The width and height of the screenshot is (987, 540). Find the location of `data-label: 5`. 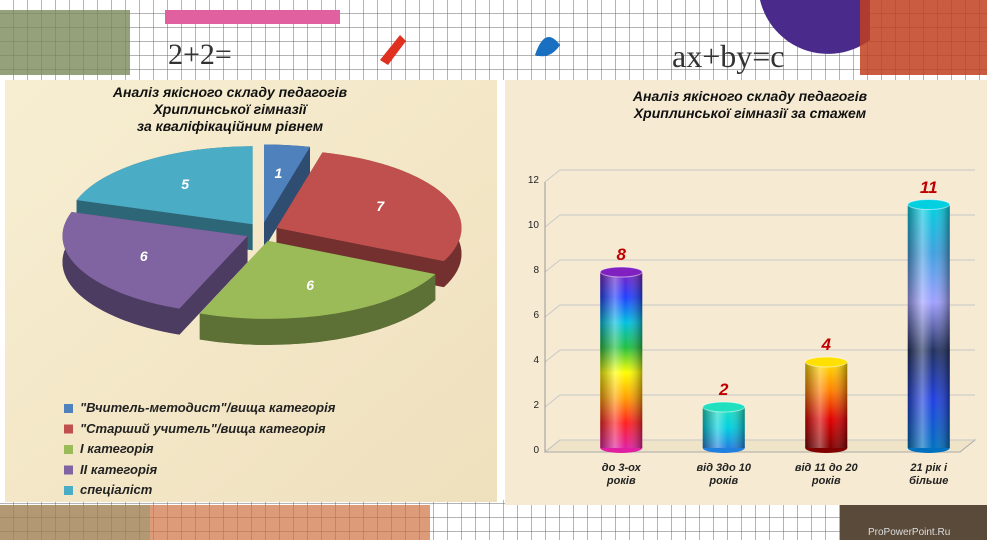

data-label: 5 is located at coordinates (185, 184).